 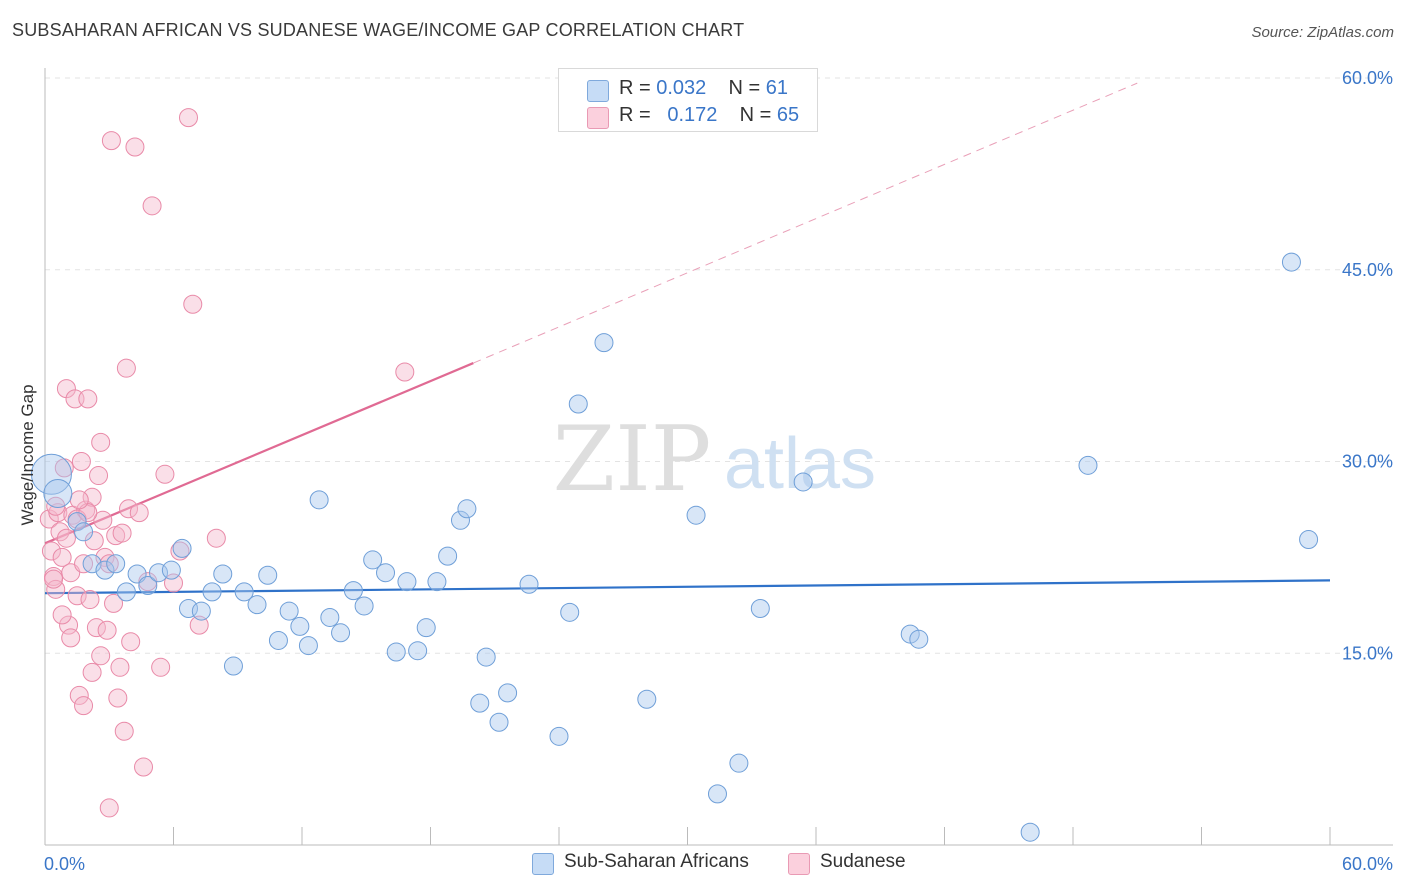 What do you see at coordinates (598, 118) in the screenshot?
I see `legend-swatch-pink` at bounding box center [598, 118].